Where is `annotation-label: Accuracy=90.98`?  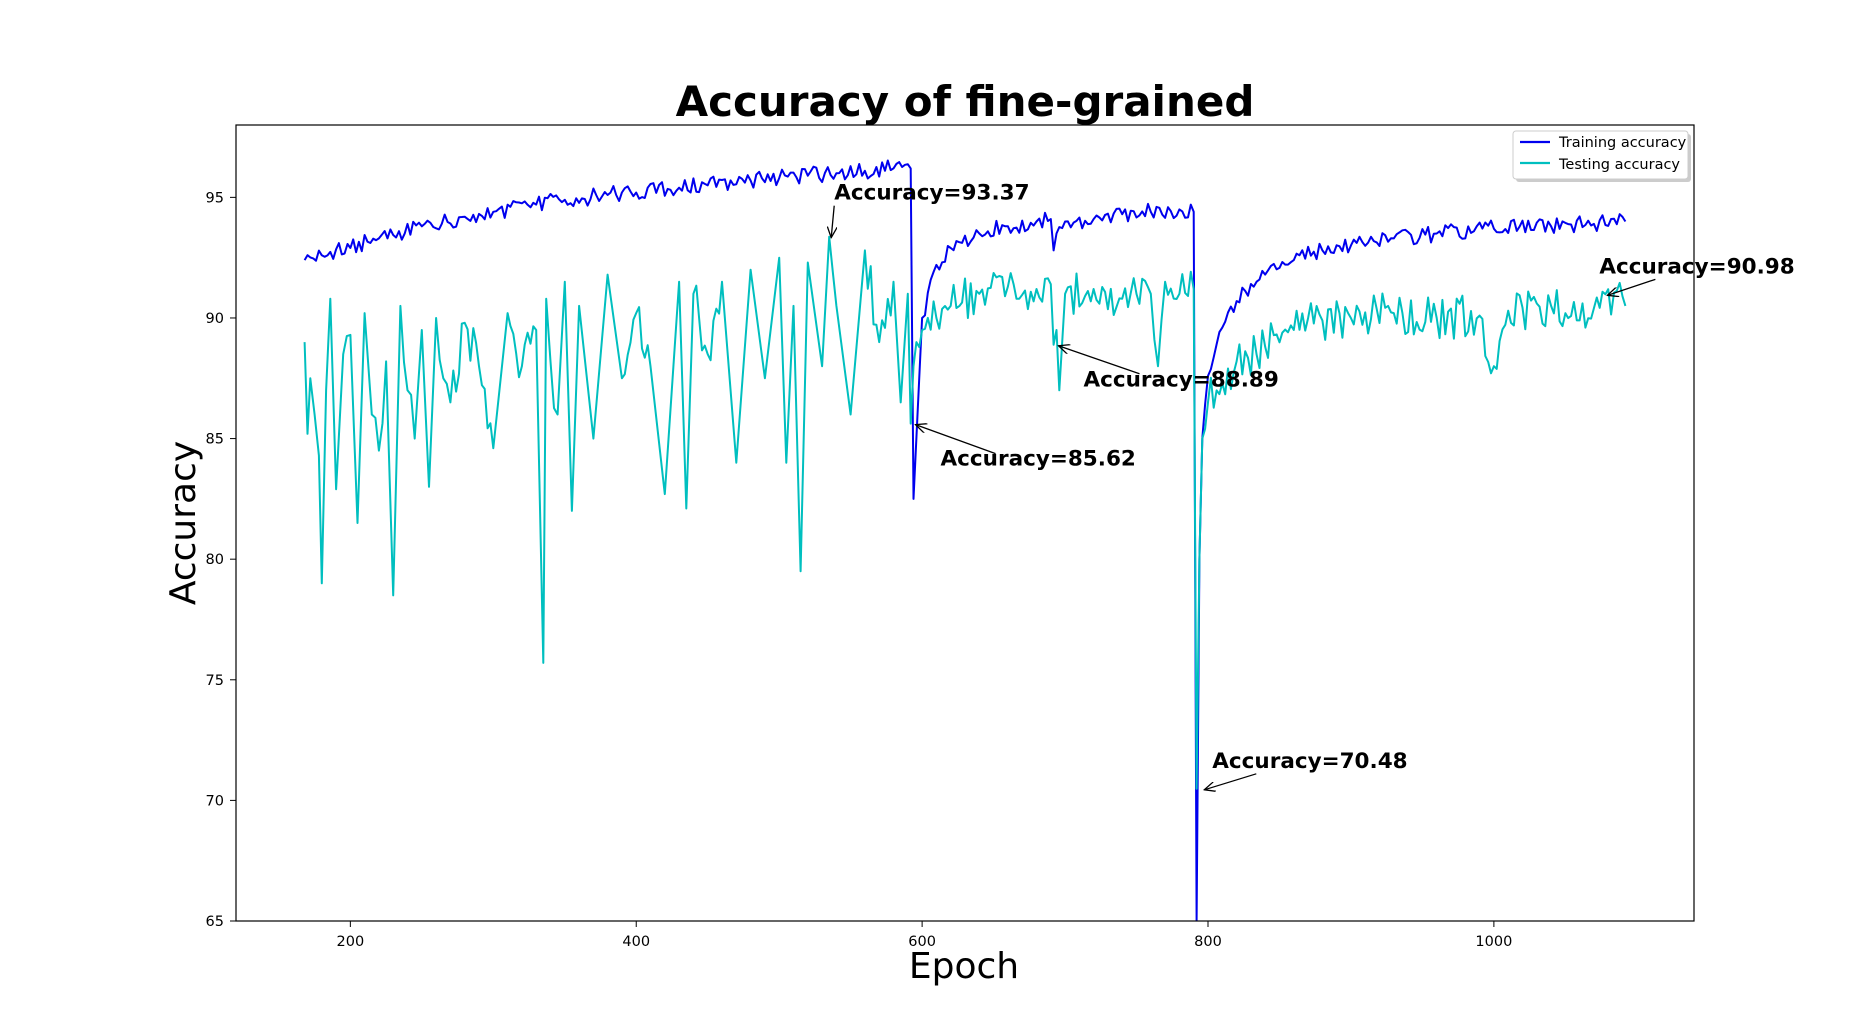 annotation-label: Accuracy=90.98 is located at coordinates (1696, 266).